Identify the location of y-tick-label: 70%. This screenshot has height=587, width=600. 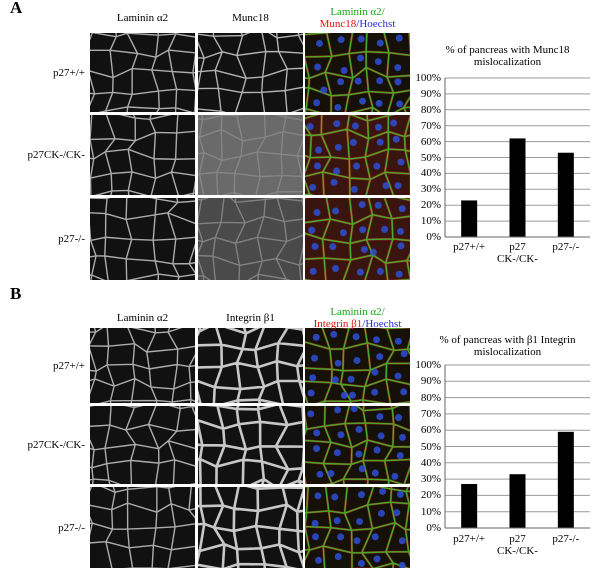
(430, 413).